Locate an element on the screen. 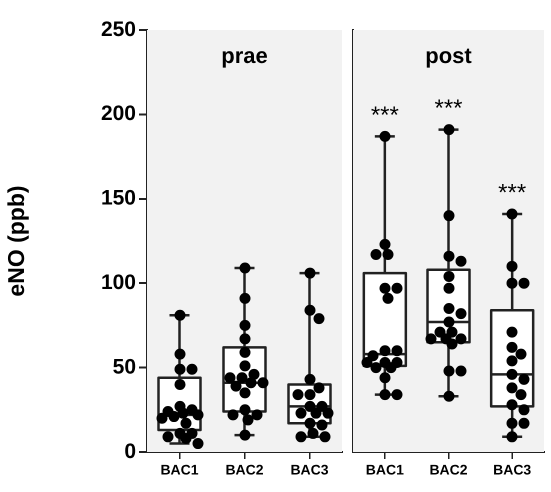 The height and width of the screenshot is (492, 551). text: prae is located at coordinates (244, 55).